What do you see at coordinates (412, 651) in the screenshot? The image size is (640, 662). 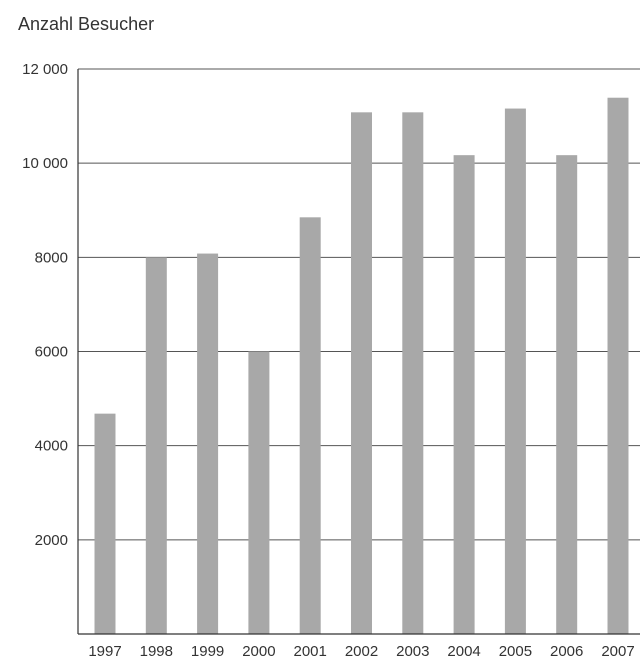 I see `x-tick-label-2003: 2003` at bounding box center [412, 651].